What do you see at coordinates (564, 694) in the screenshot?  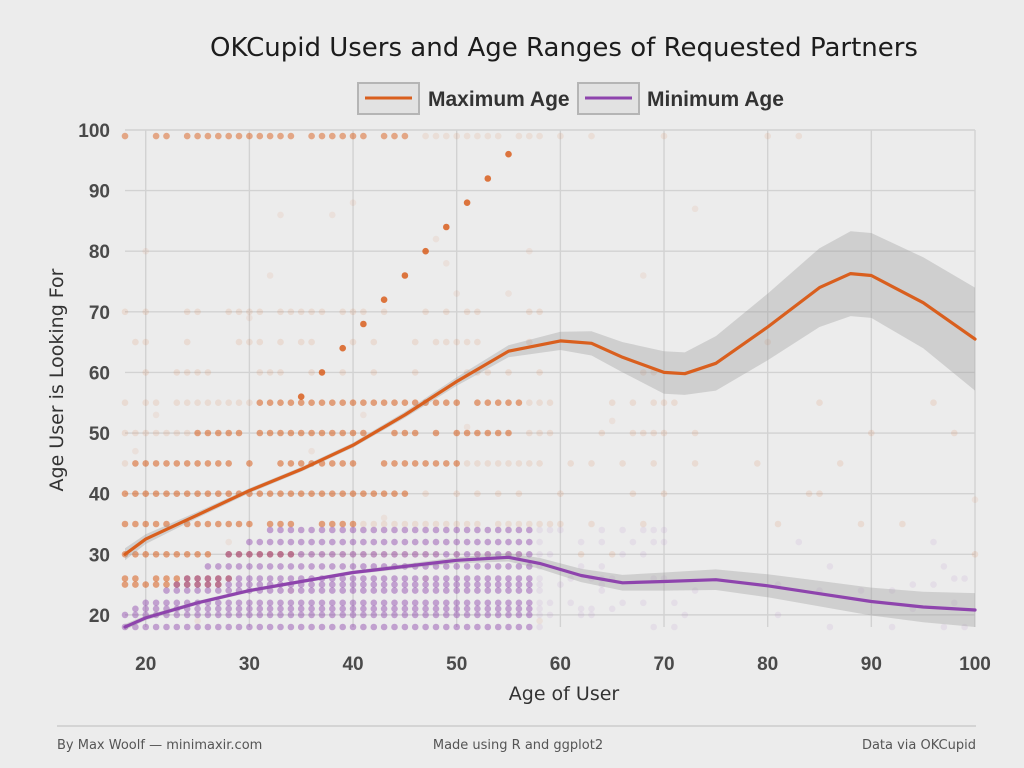 I see `x-axis-title: Age of User` at bounding box center [564, 694].